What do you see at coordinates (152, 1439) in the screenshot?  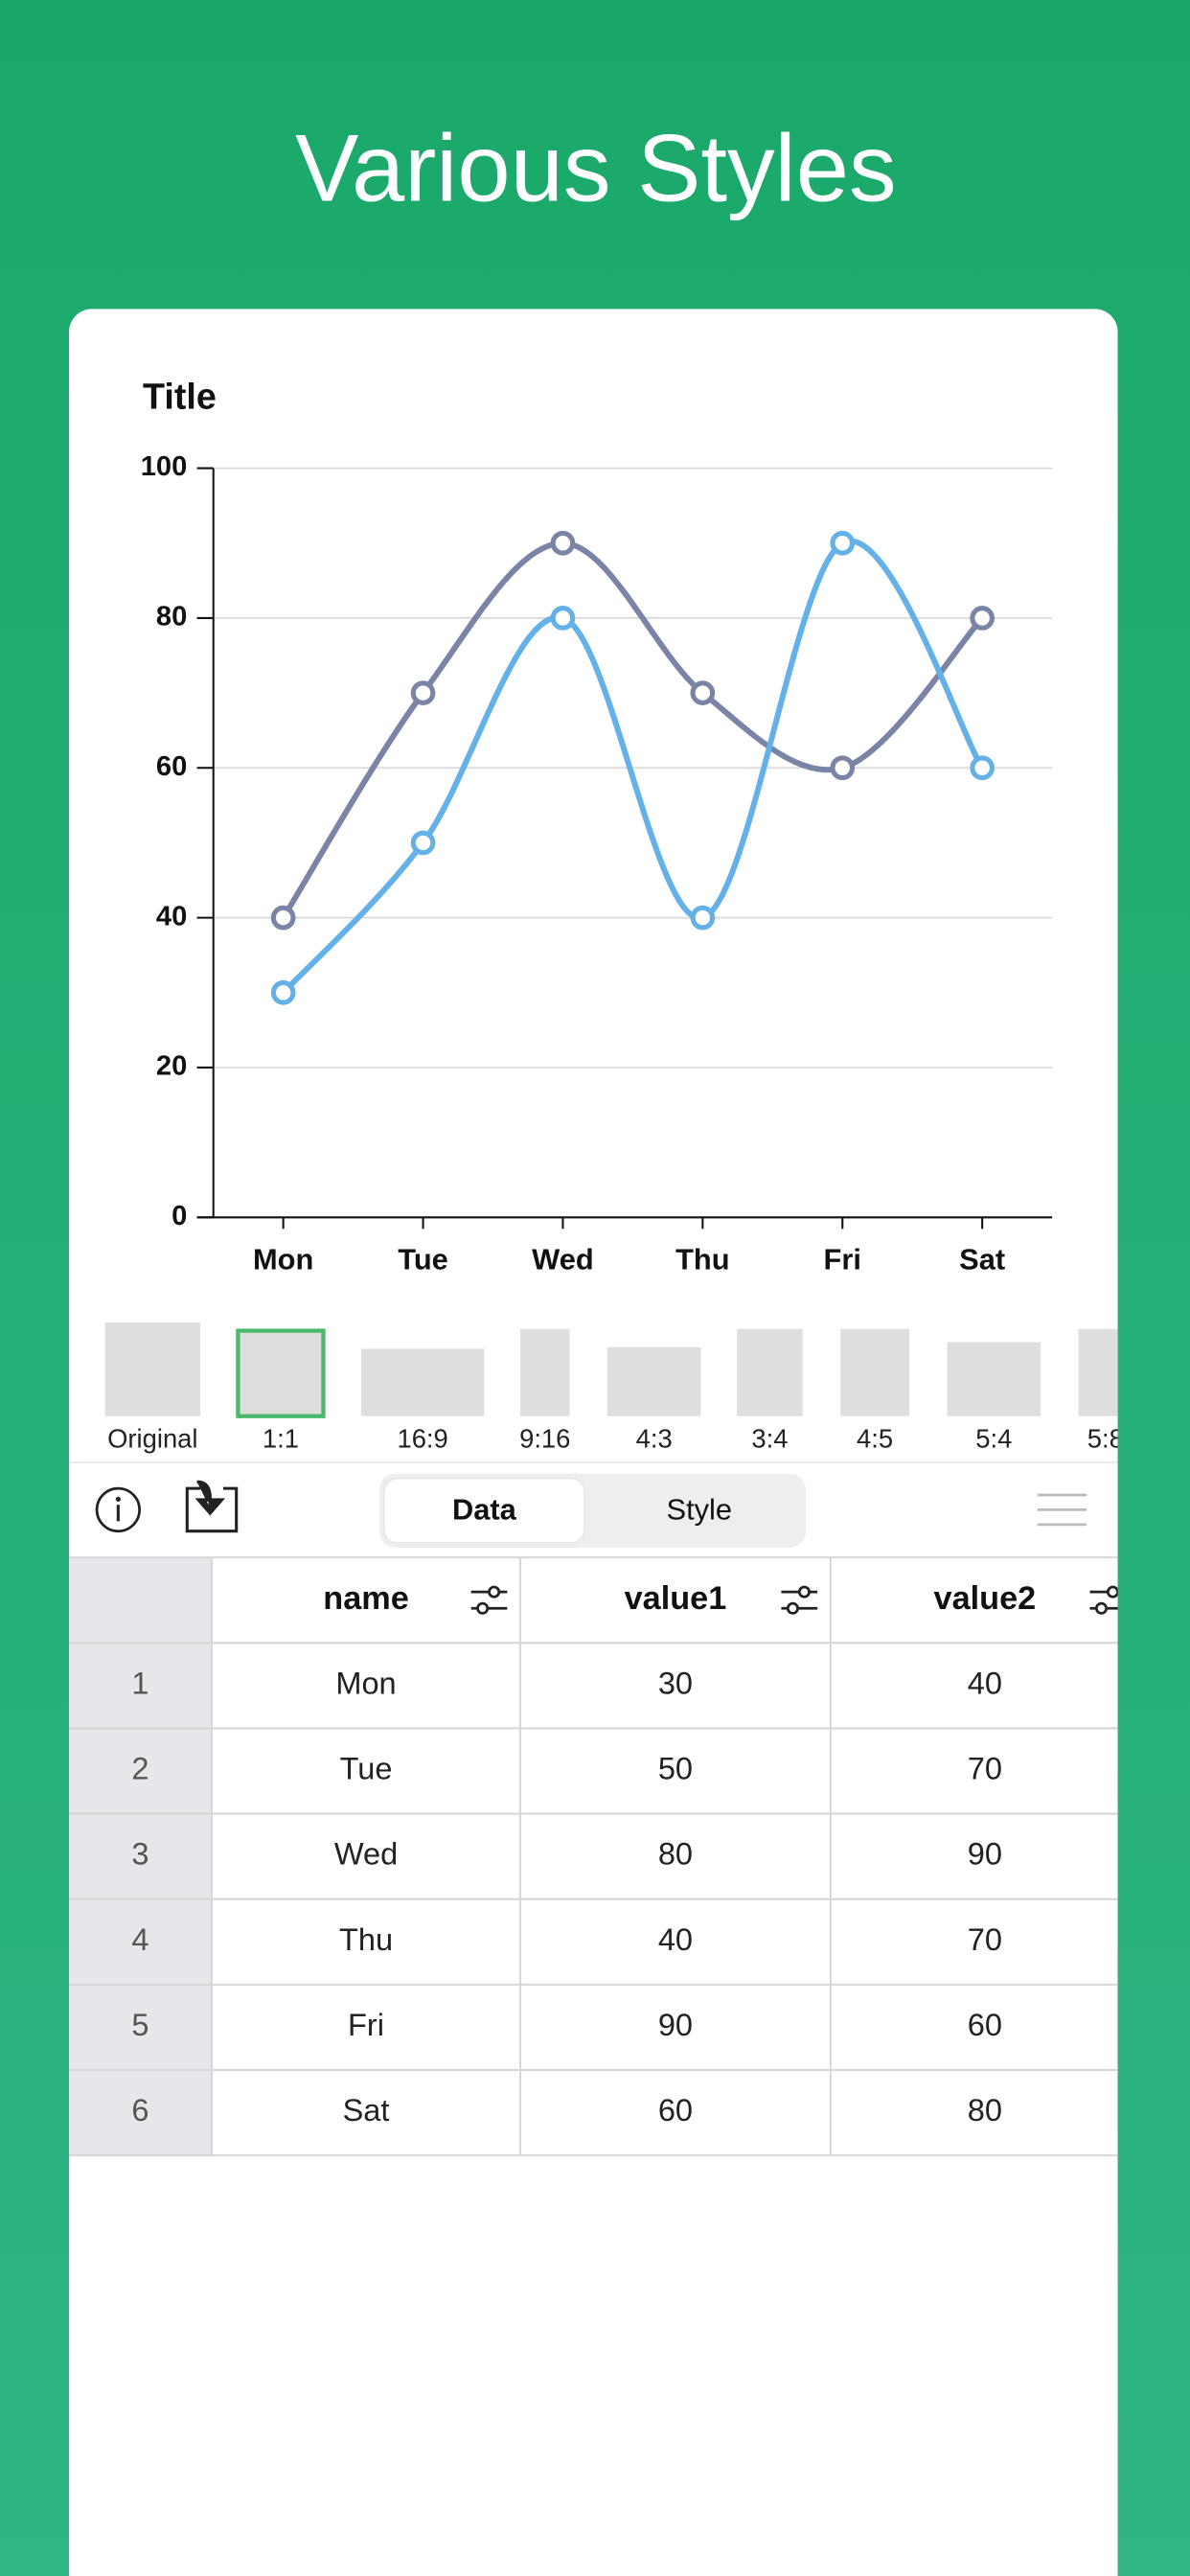 I see `ratio-label: Original` at bounding box center [152, 1439].